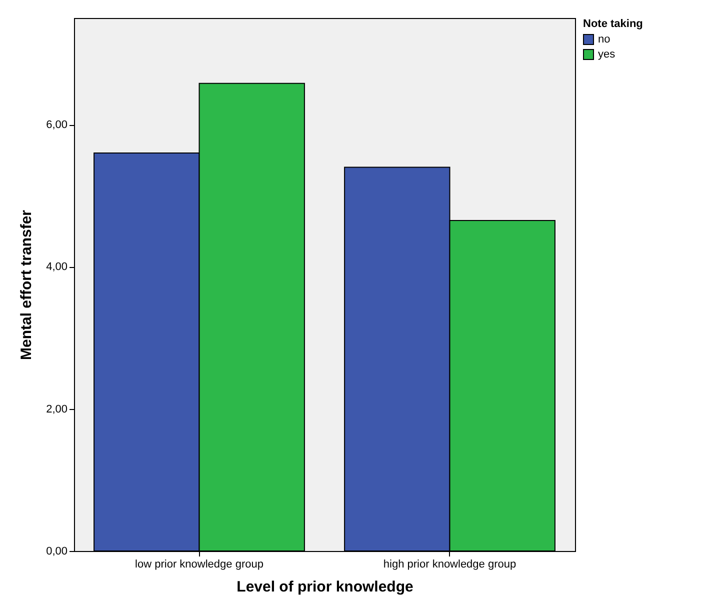 This screenshot has width=701, height=616. I want to click on y-tick-label: 2,00, so click(57, 409).